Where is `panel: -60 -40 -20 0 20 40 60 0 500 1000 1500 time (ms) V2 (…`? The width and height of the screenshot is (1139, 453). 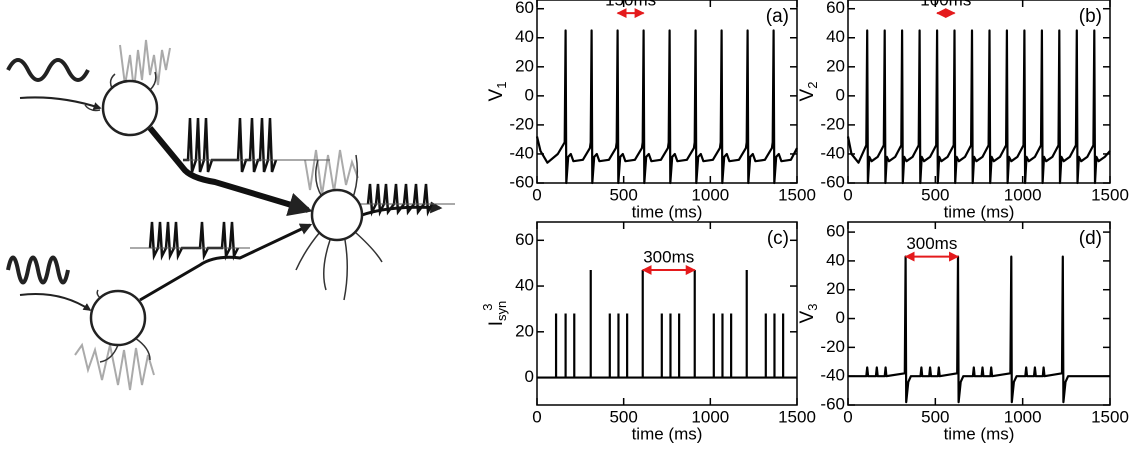 panel: -60 -40 -20 0 20 40 60 0 500 1000 1500 time (ms) V2 (… is located at coordinates (963, 110).